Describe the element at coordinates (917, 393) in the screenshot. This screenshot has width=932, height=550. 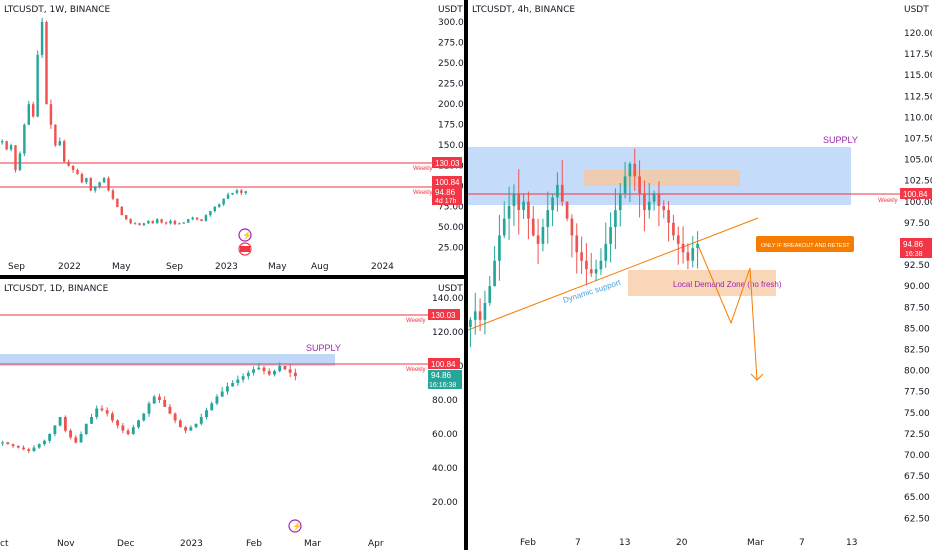
I see `h4-y-tick: 77.50` at that location.